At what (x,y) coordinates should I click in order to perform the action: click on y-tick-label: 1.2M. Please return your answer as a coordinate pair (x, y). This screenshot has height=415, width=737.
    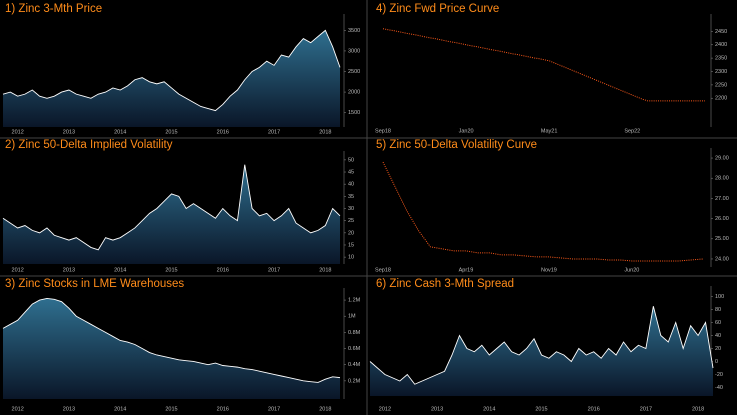
    Looking at the image, I should click on (354, 301).